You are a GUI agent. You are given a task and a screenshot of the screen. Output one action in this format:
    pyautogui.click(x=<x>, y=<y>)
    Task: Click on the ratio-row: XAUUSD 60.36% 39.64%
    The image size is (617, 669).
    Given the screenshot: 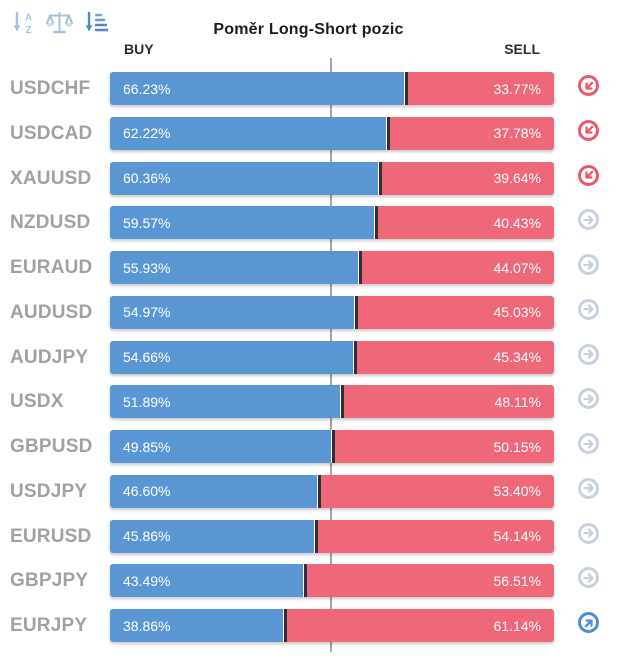 What is the action you would take?
    pyautogui.click(x=308, y=178)
    